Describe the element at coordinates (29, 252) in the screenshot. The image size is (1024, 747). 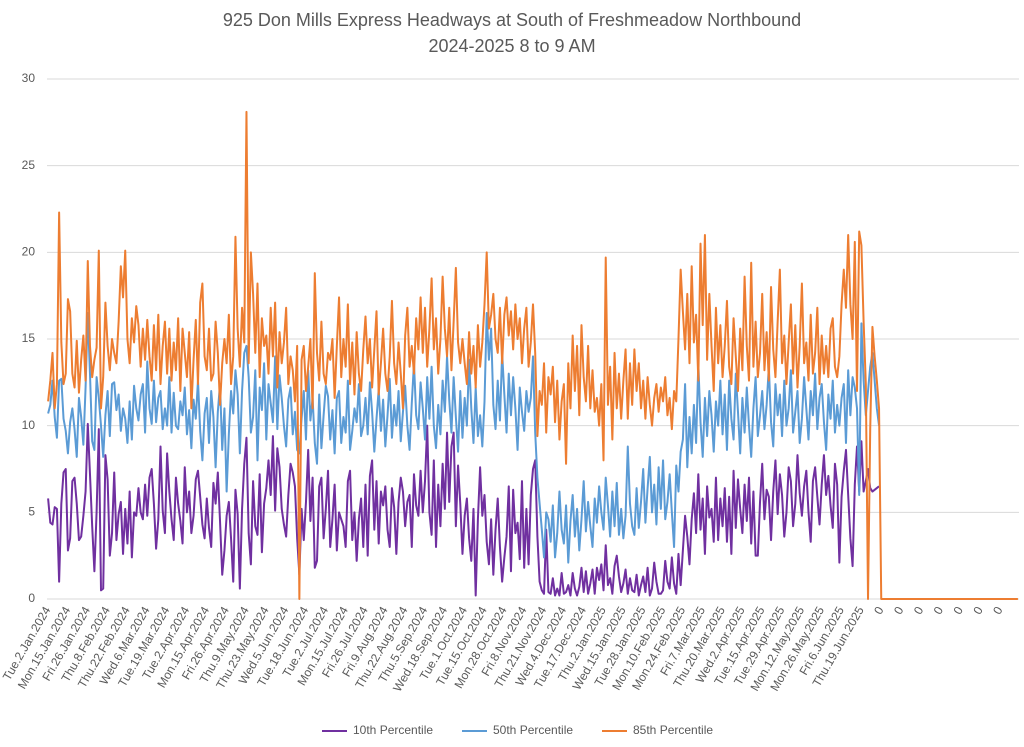
I see `y-tick-label: 20` at that location.